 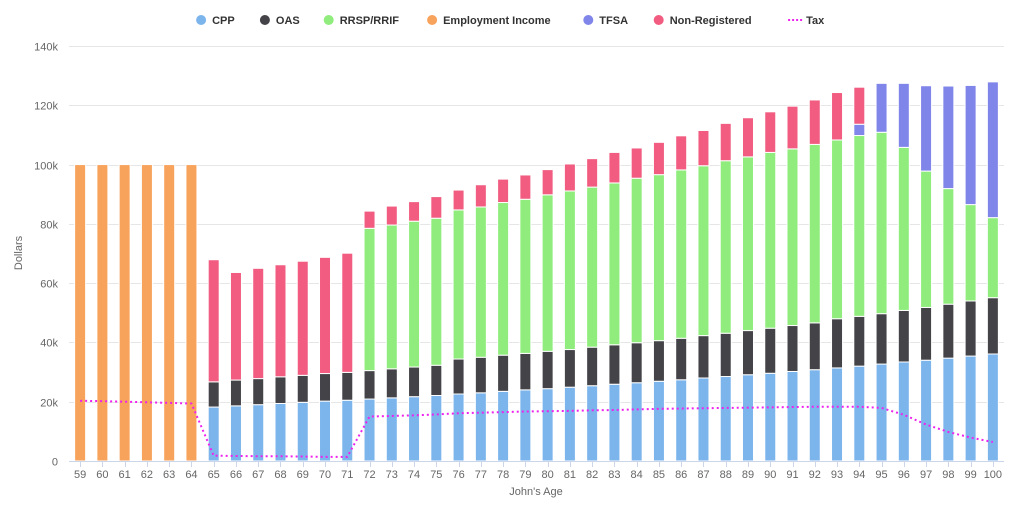 I want to click on y-tick-label: 0, so click(x=55, y=463).